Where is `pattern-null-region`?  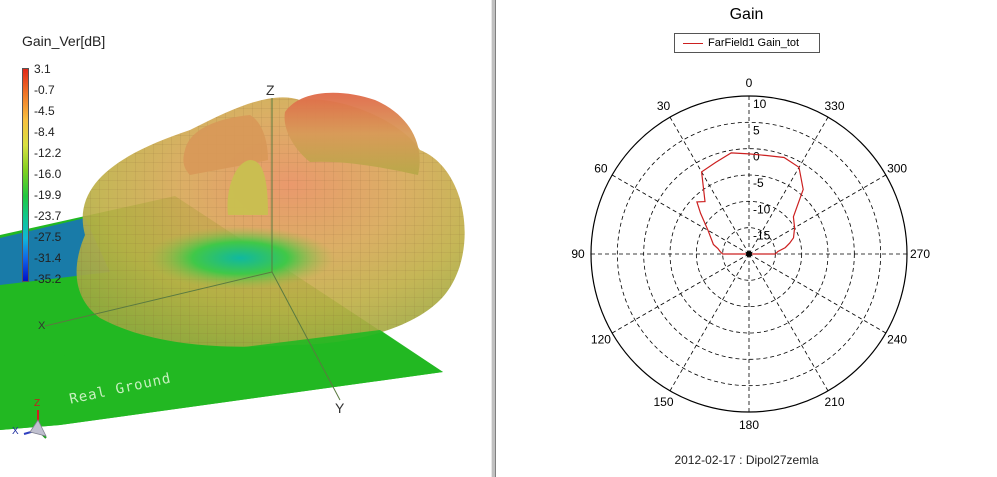 pattern-null-region is located at coordinates (240, 258).